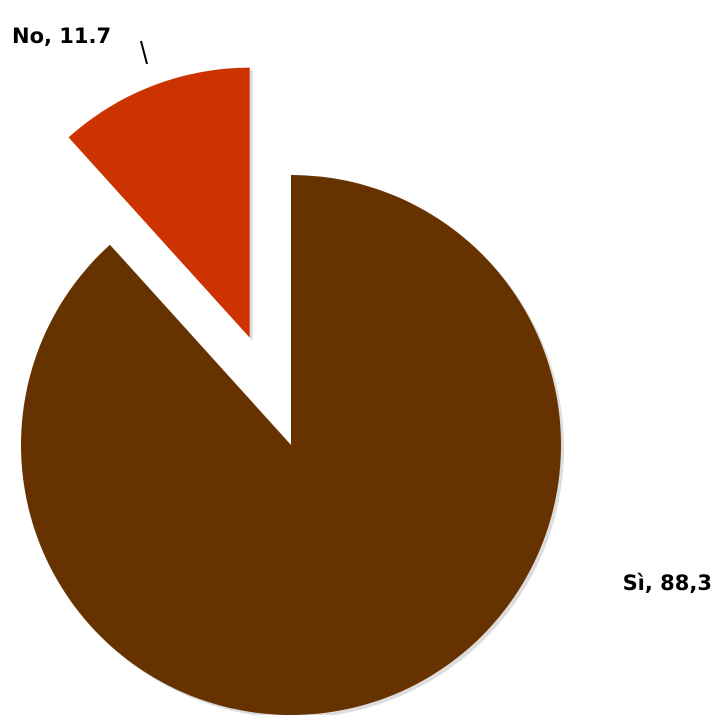 The height and width of the screenshot is (715, 717). I want to click on pie-label-1: Sì, 88,3, so click(667, 583).